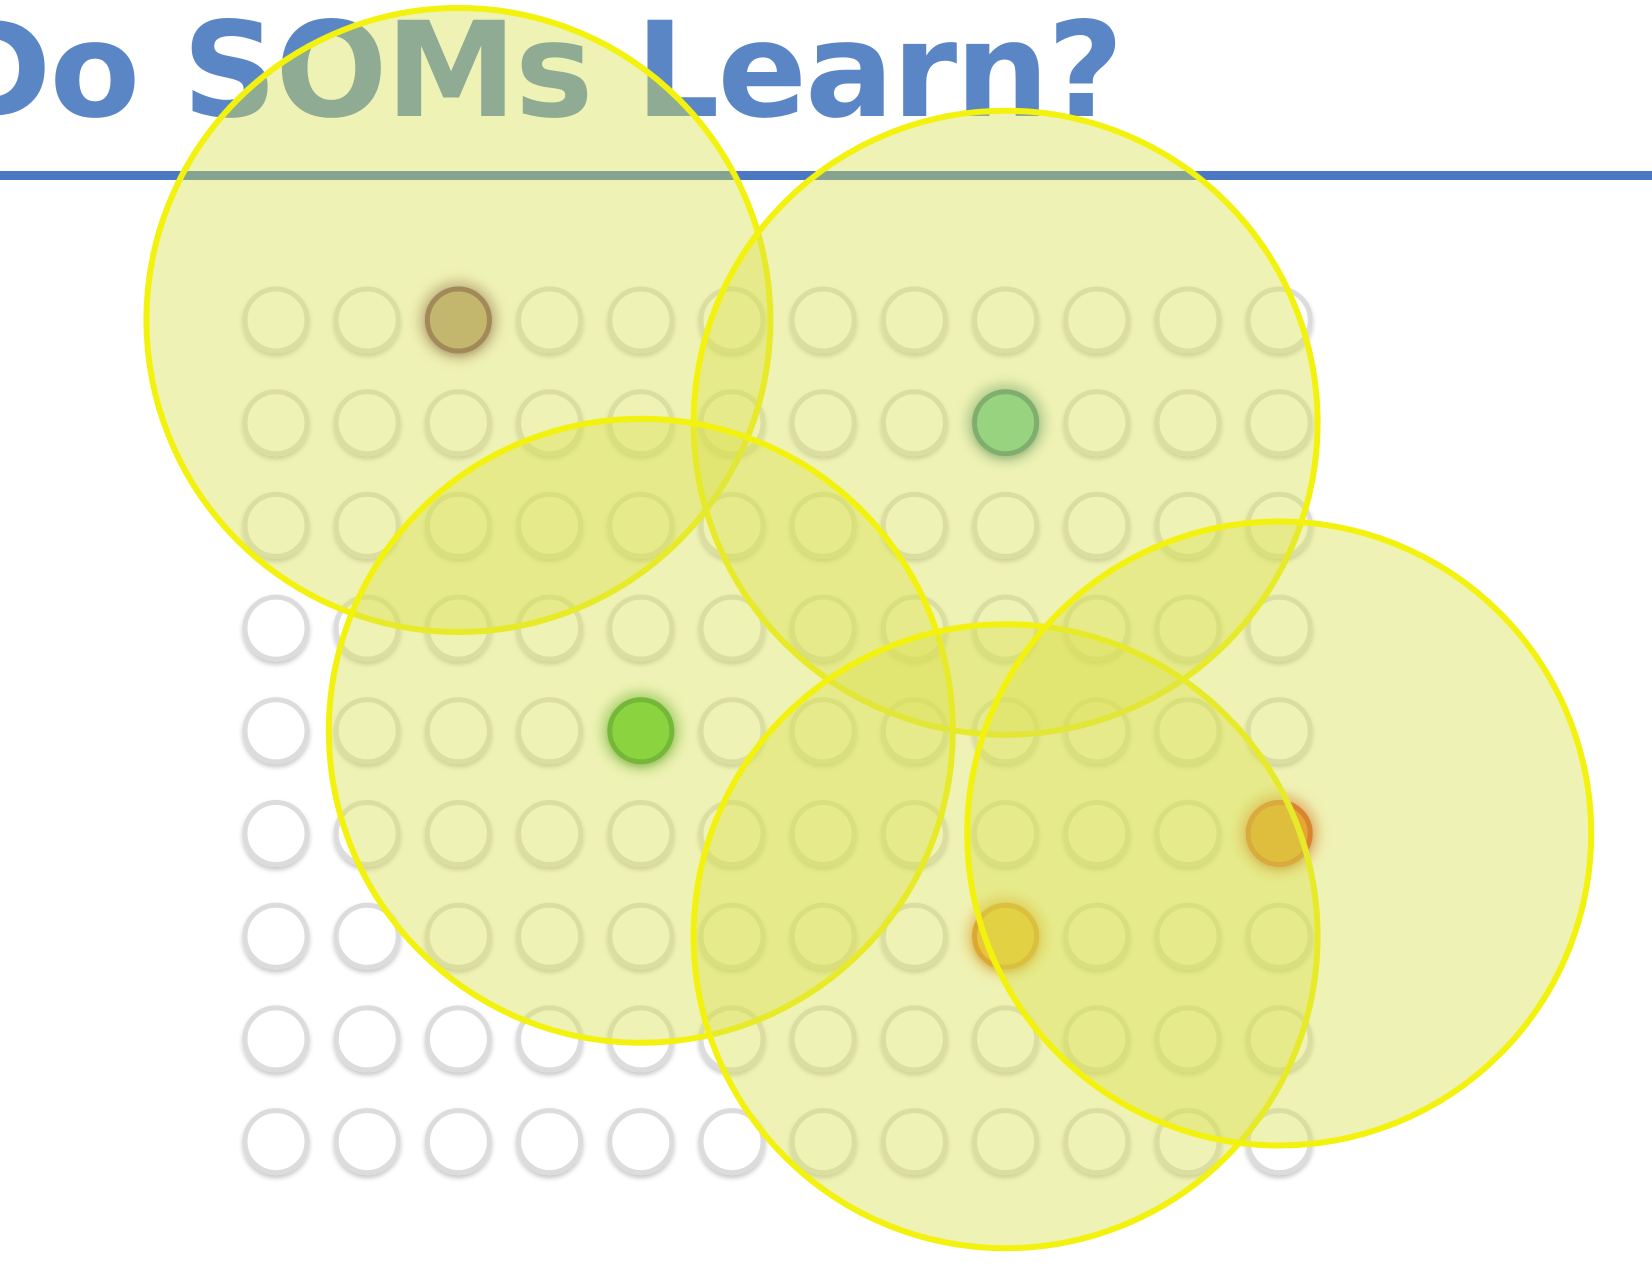 The image size is (1652, 1278). What do you see at coordinates (826, 175) in the screenshot?
I see `title-divider` at bounding box center [826, 175].